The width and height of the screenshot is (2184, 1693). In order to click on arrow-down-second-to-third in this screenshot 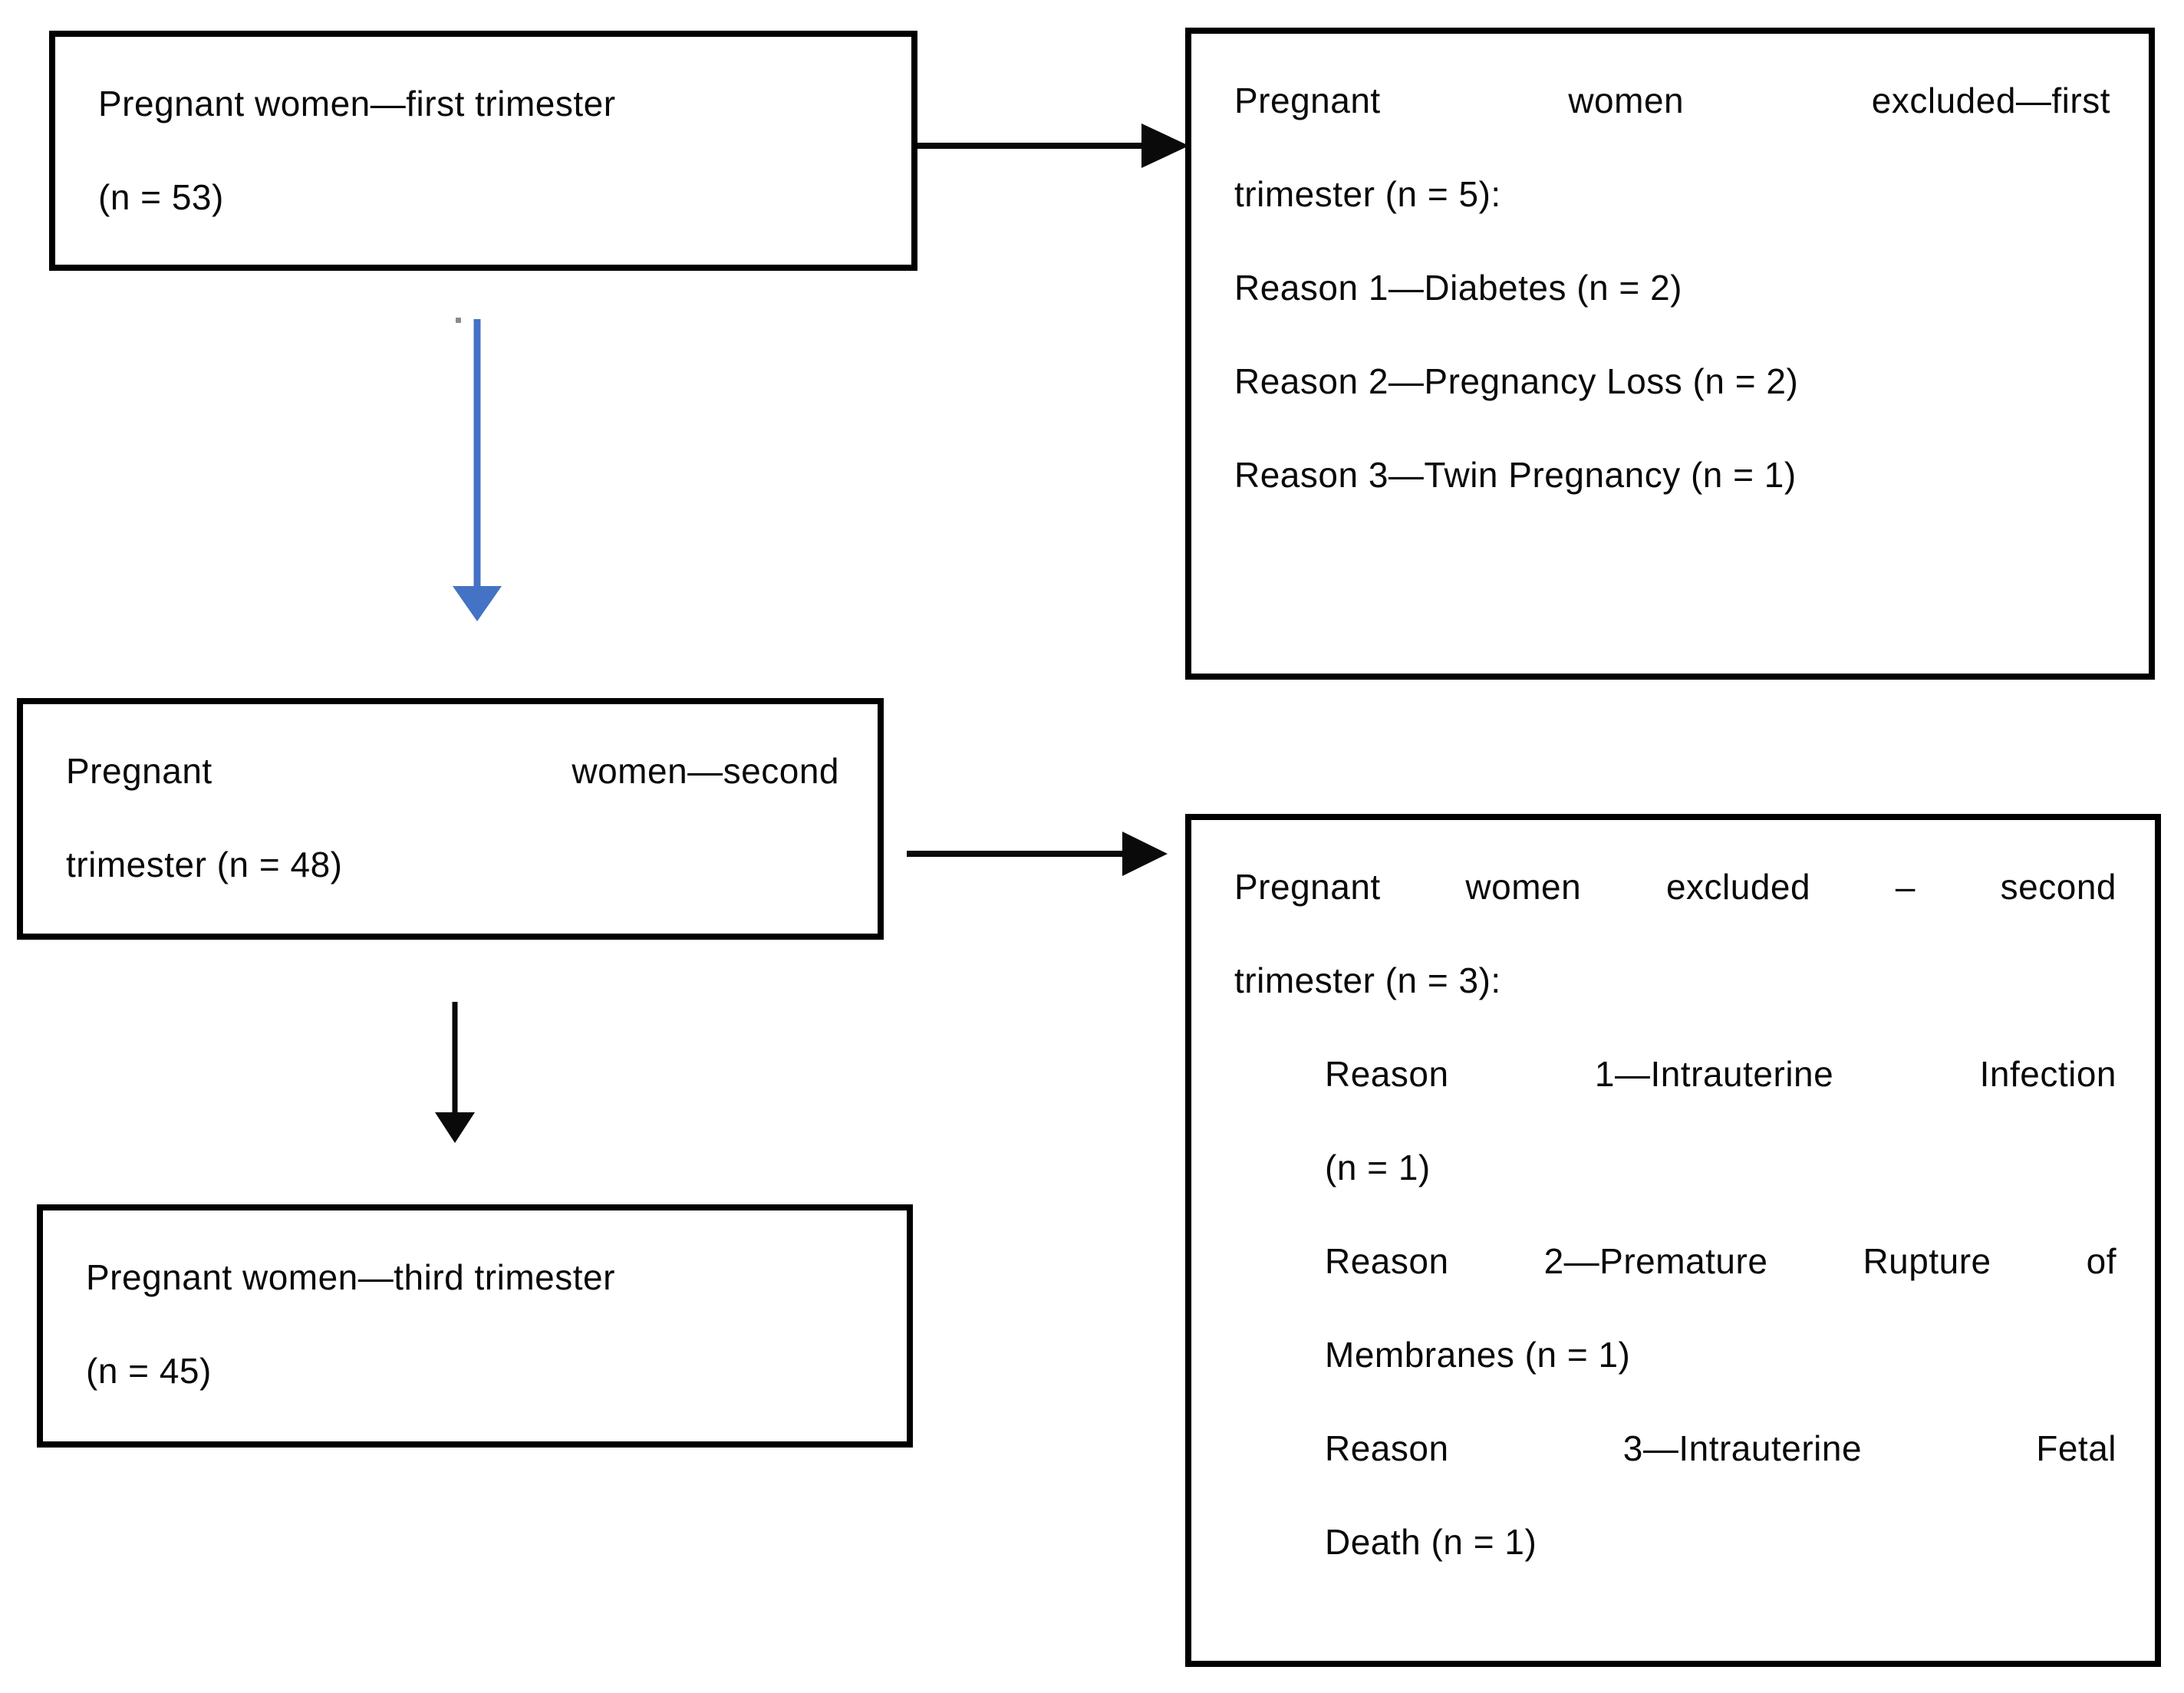, I will do `click(455, 1072)`.